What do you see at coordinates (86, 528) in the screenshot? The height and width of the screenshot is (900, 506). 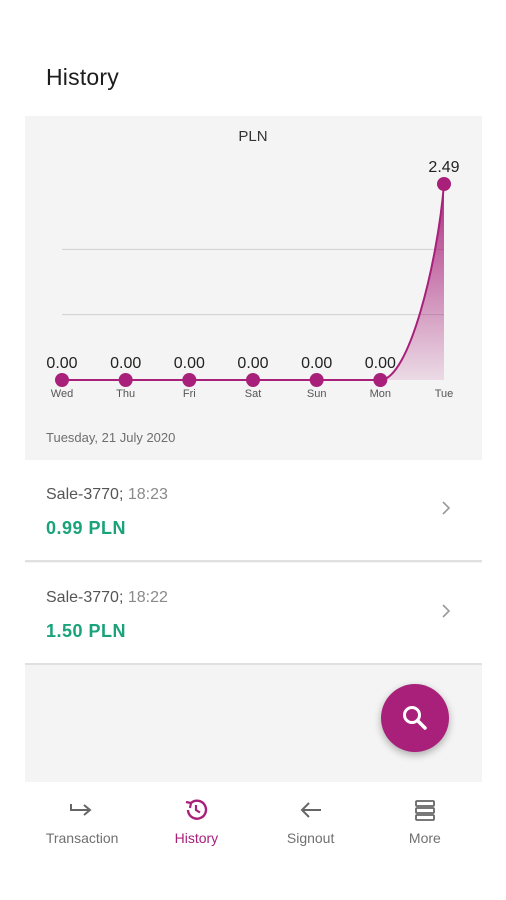 I see `transaction-amount: 0.99 PLN` at bounding box center [86, 528].